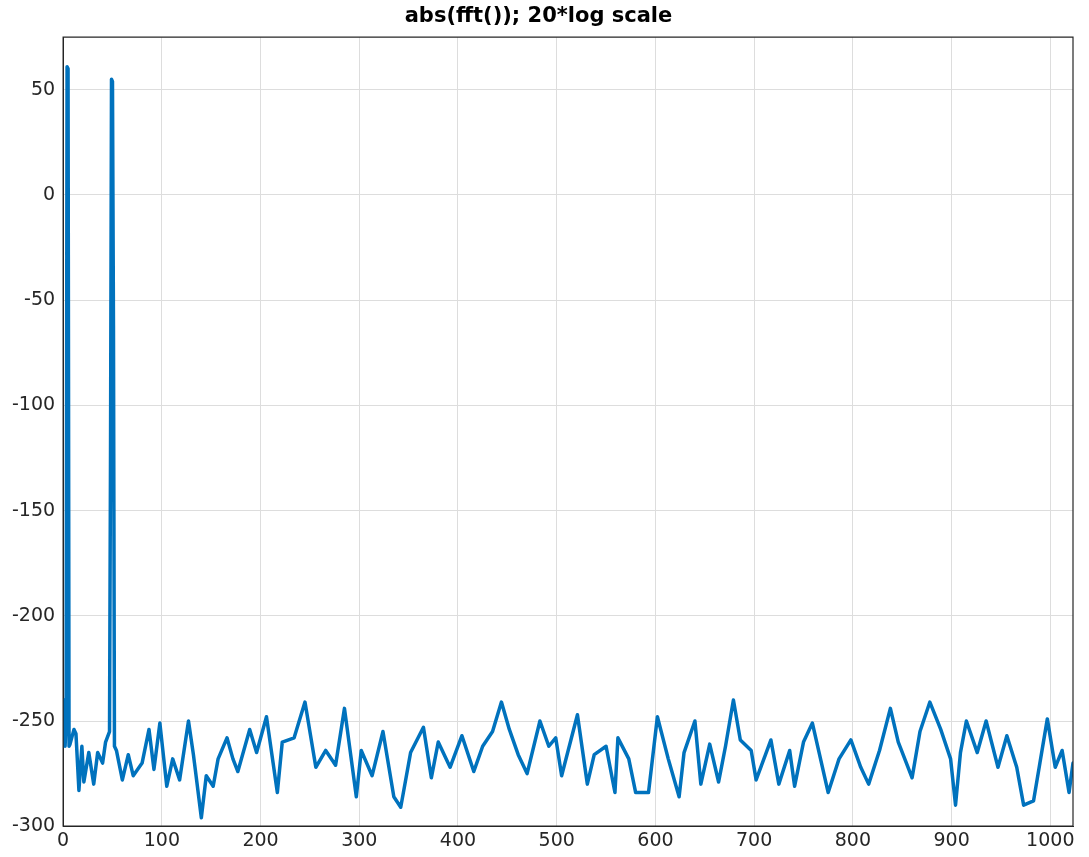  I want to click on x-tick-label: 300, so click(359, 838).